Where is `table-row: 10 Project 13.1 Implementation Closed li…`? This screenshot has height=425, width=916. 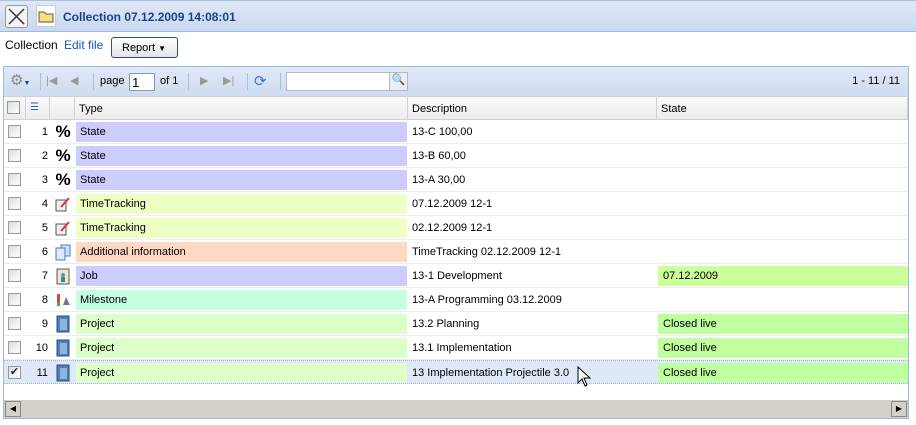 table-row: 10 Project 13.1 Implementation Closed li… is located at coordinates (456, 348).